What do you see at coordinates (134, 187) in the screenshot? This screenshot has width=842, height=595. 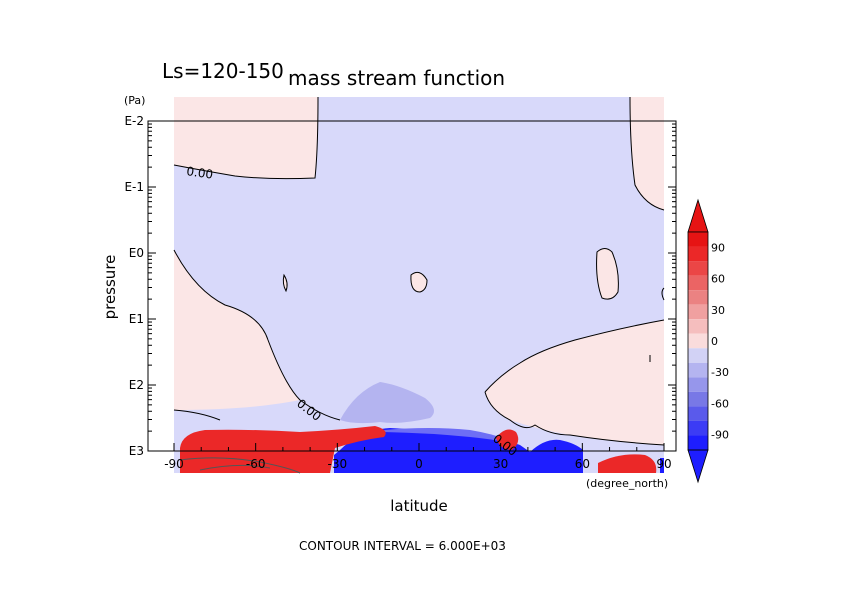 I see `y-tick-label: E-1` at bounding box center [134, 187].